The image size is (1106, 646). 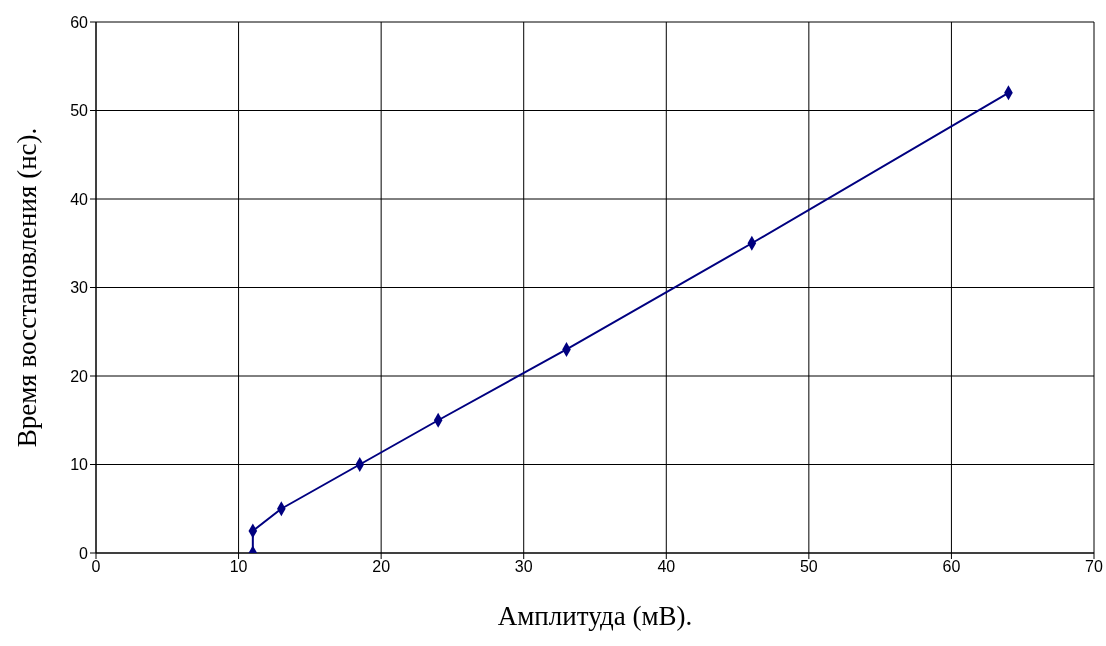 I want to click on y-tick-label: 40, so click(x=79, y=199).